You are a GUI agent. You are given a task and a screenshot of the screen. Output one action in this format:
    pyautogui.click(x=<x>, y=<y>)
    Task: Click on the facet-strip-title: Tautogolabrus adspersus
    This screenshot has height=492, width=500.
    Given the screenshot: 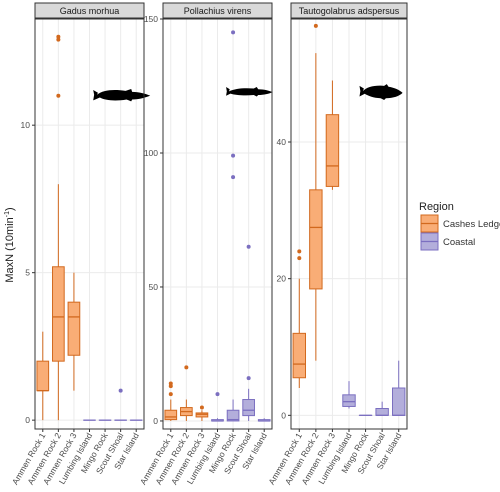 What is the action you would take?
    pyautogui.click(x=349, y=11)
    